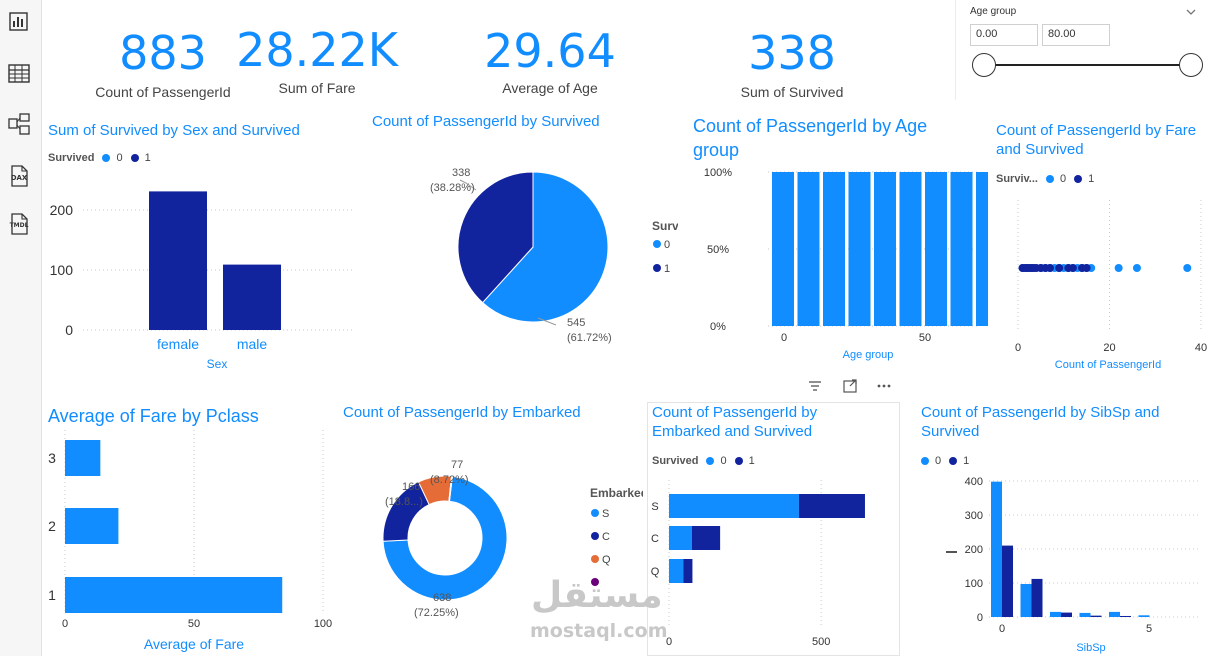  Describe the element at coordinates (599, 631) in the screenshot. I see `watermark-latin: mostaql.com` at that location.